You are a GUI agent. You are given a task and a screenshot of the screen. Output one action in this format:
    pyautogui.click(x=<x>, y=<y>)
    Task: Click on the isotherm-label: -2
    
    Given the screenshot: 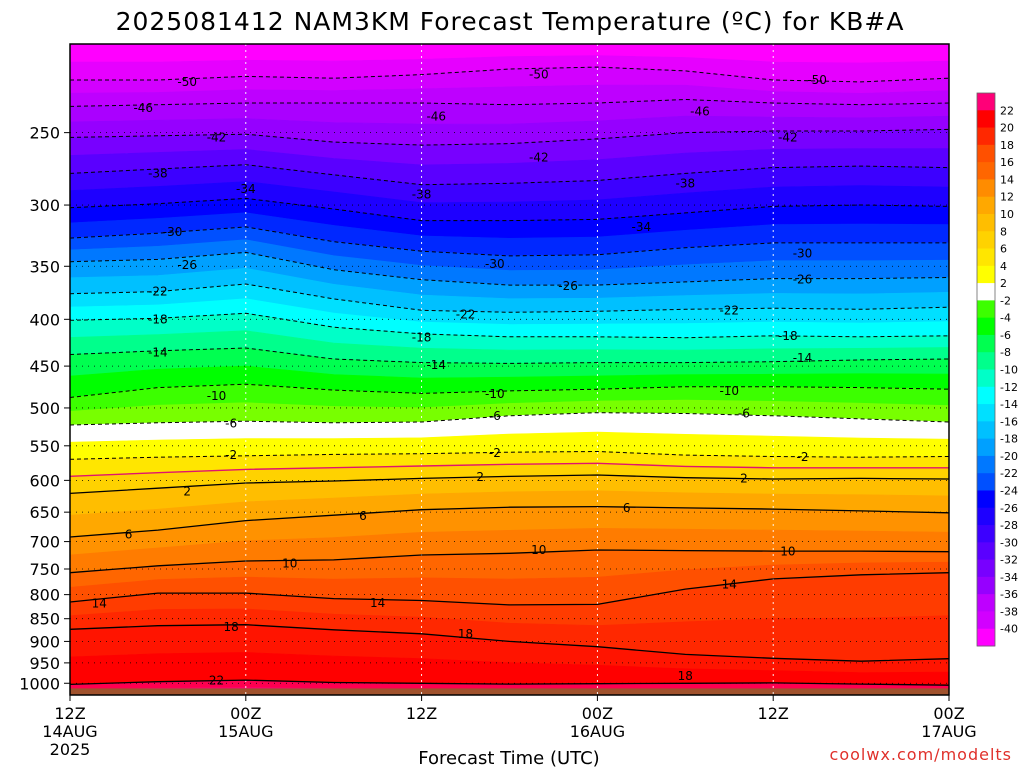 What is the action you would take?
    pyautogui.click(x=495, y=453)
    